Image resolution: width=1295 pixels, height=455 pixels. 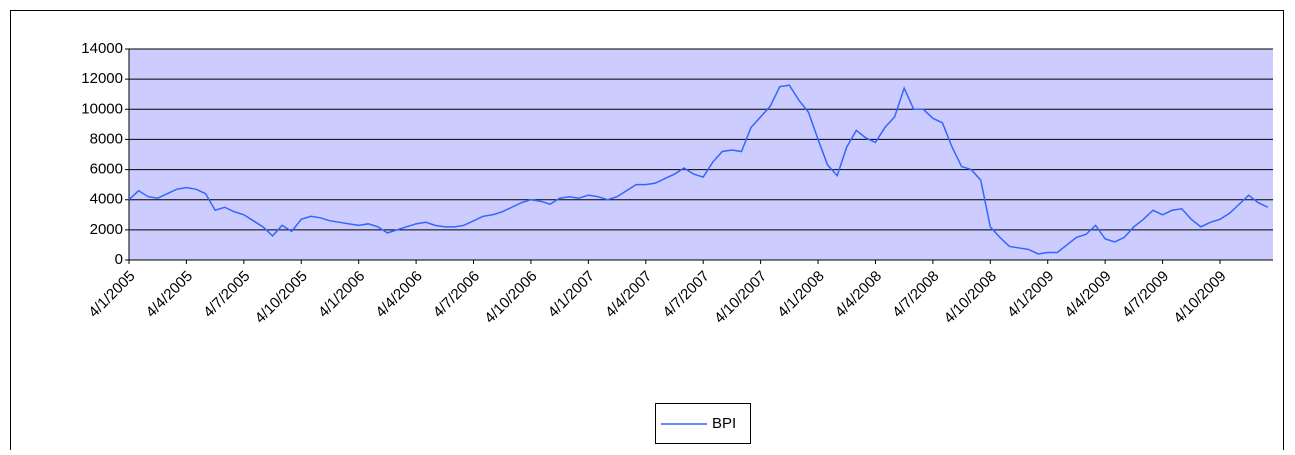 What do you see at coordinates (858, 294) in the screenshot?
I see `x-tick-label: 4/4/2008` at bounding box center [858, 294].